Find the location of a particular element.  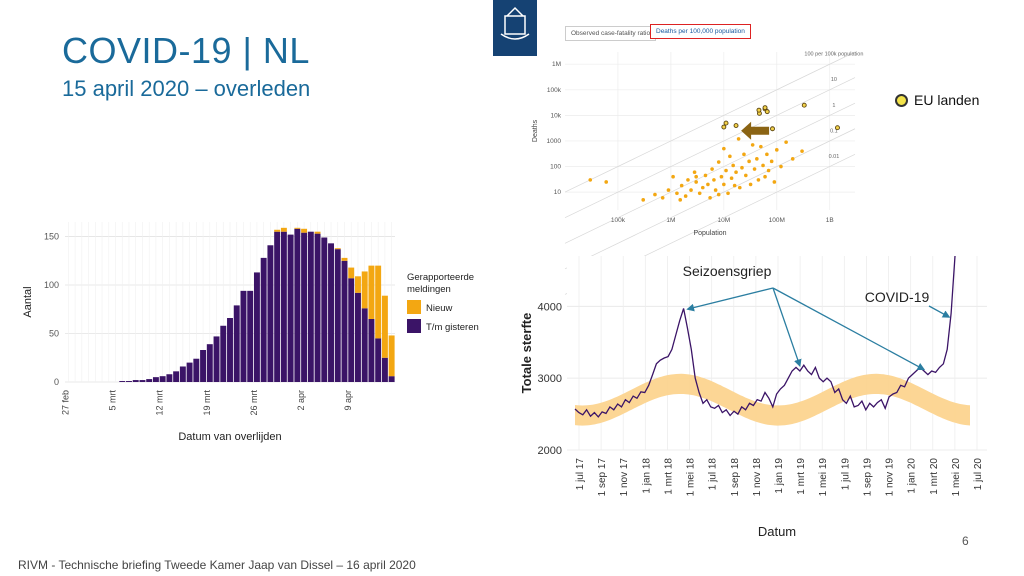

legend-title-line2: meldingen is located at coordinates (429, 289).